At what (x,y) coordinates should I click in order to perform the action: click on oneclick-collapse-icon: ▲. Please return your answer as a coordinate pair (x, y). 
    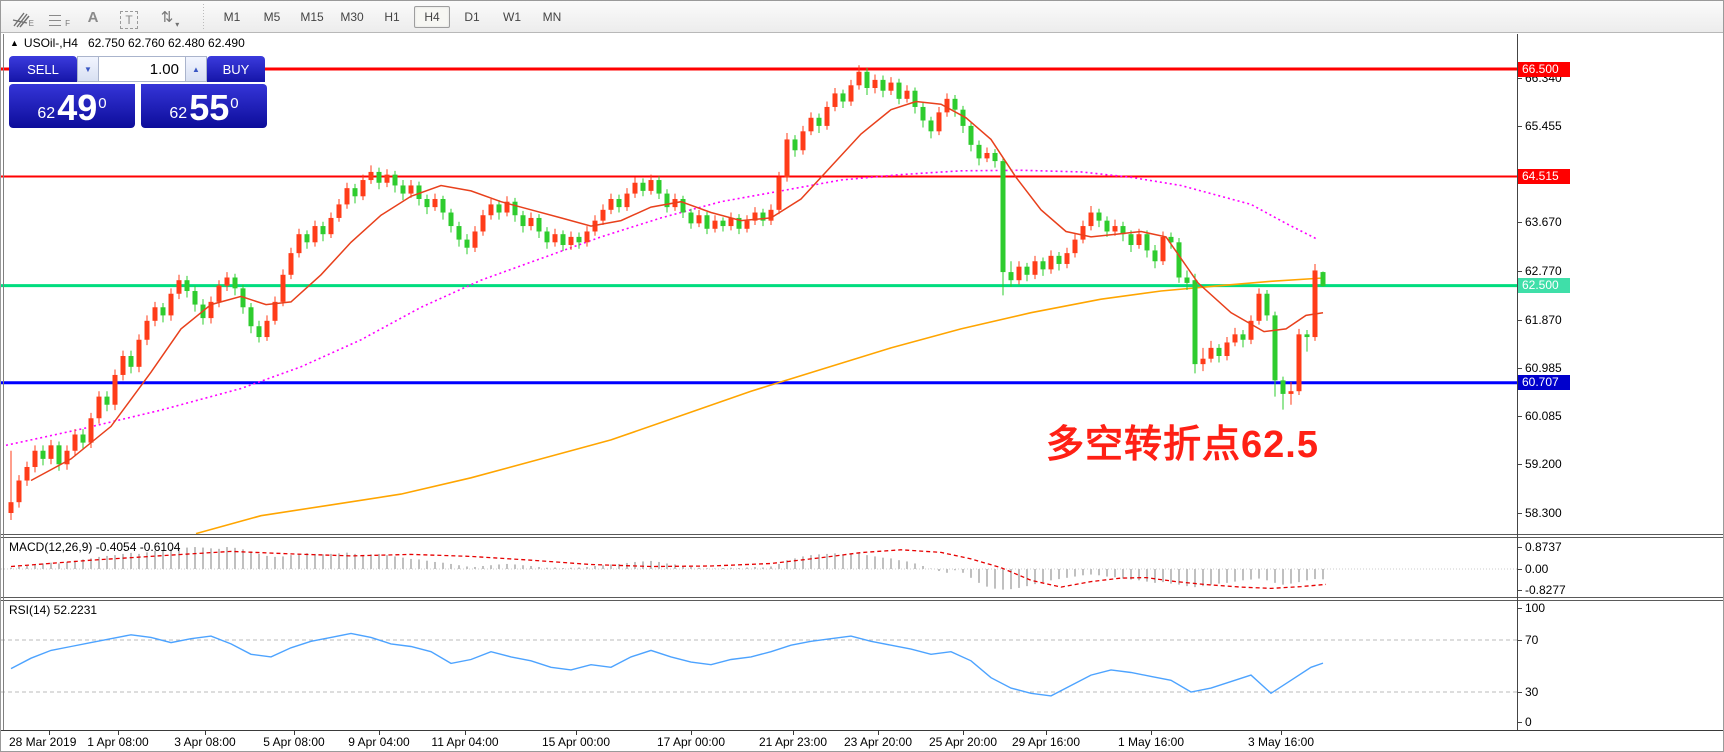
    Looking at the image, I should click on (14, 42).